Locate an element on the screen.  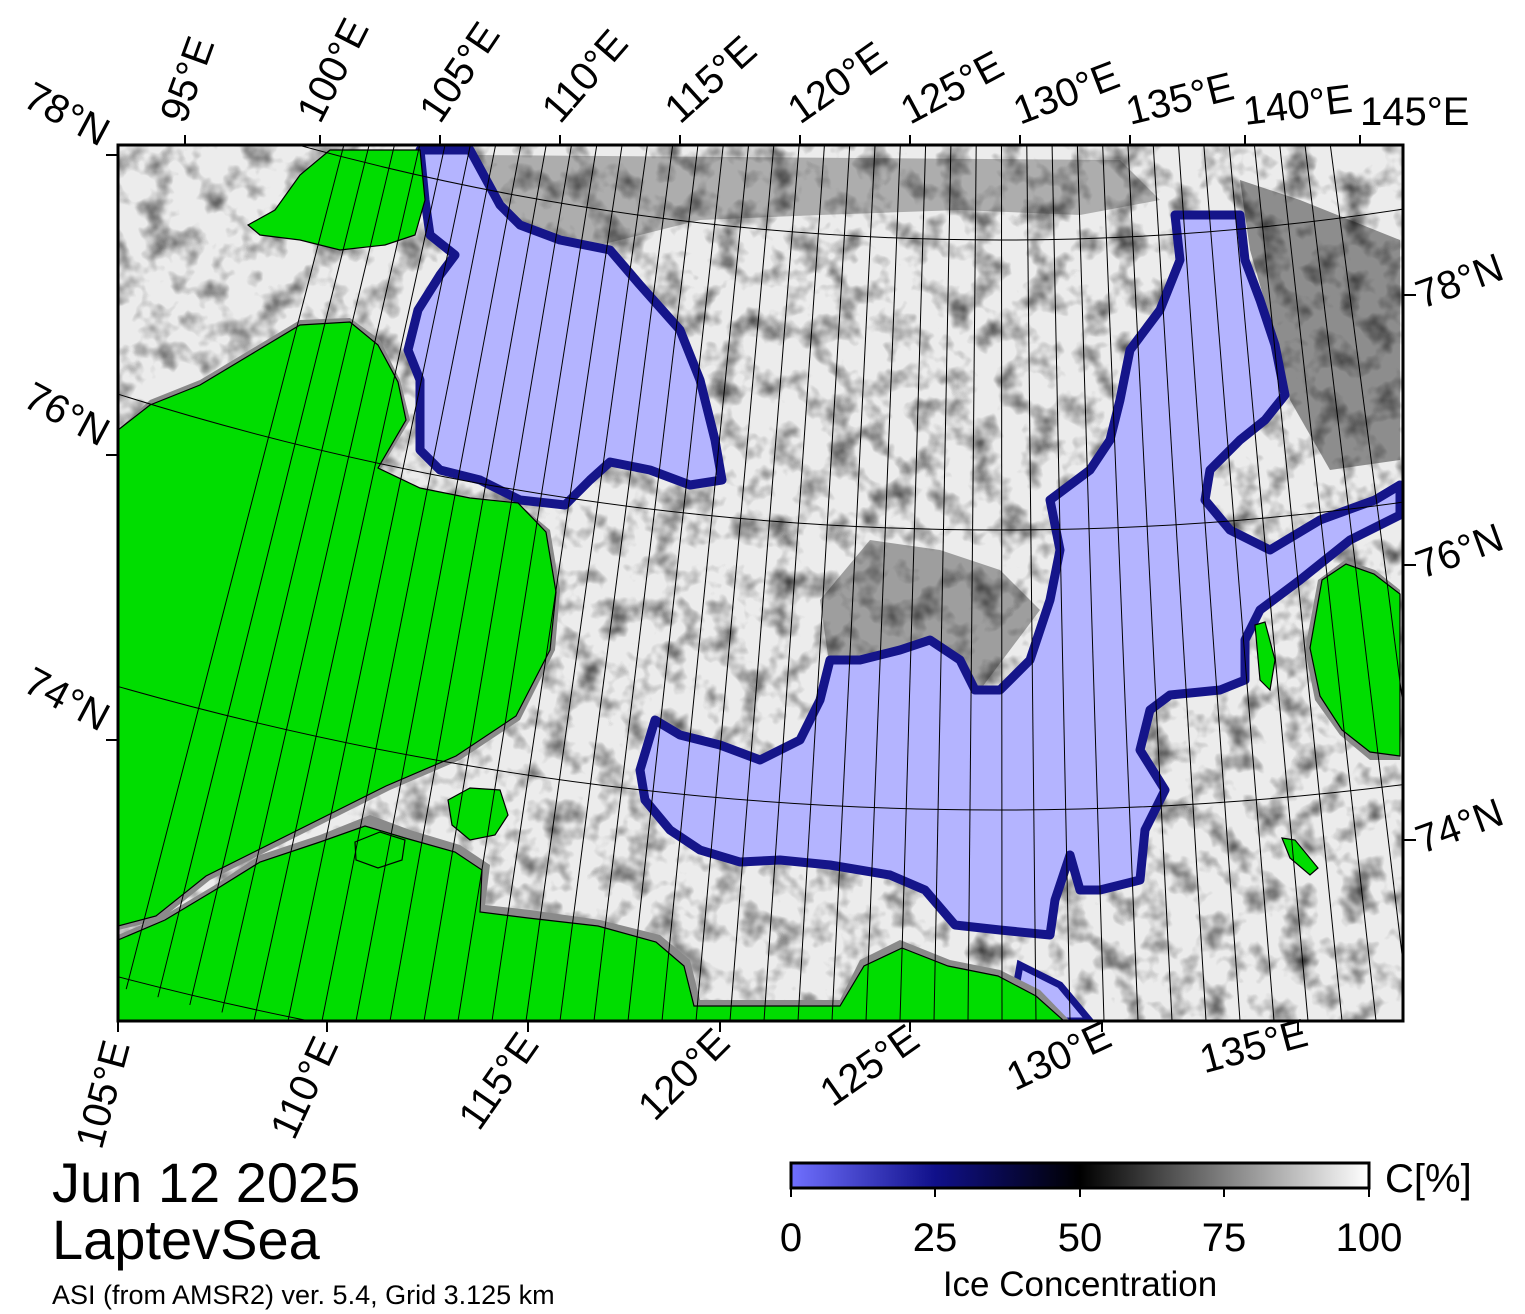
colorbar-tick-label: 75 is located at coordinates (1224, 1238).